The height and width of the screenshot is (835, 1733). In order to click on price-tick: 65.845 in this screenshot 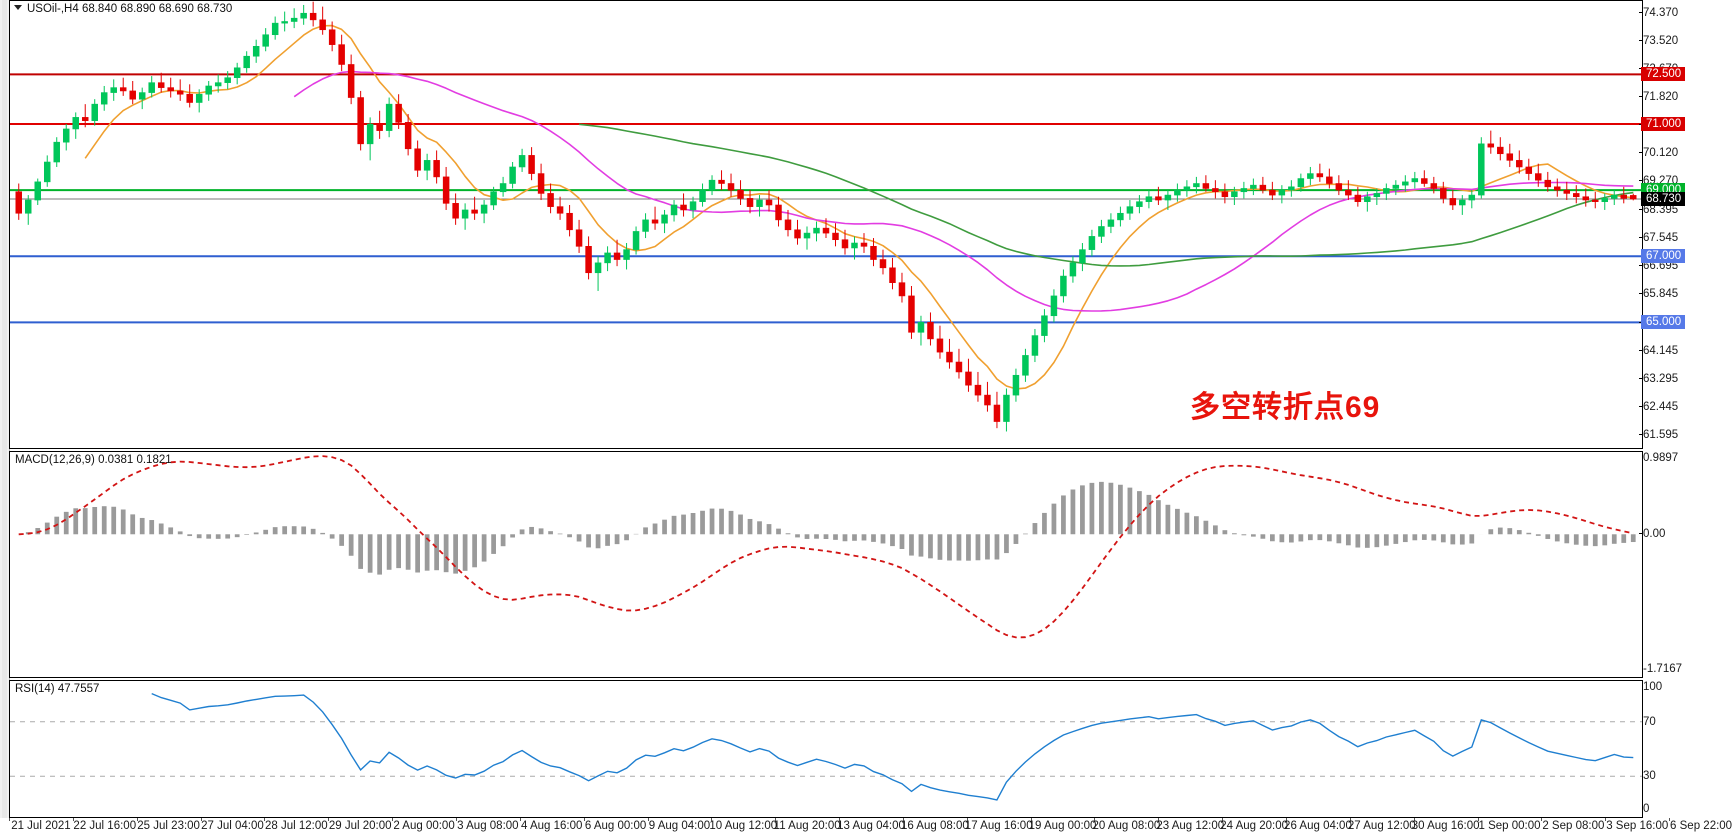, I will do `click(1658, 294)`.